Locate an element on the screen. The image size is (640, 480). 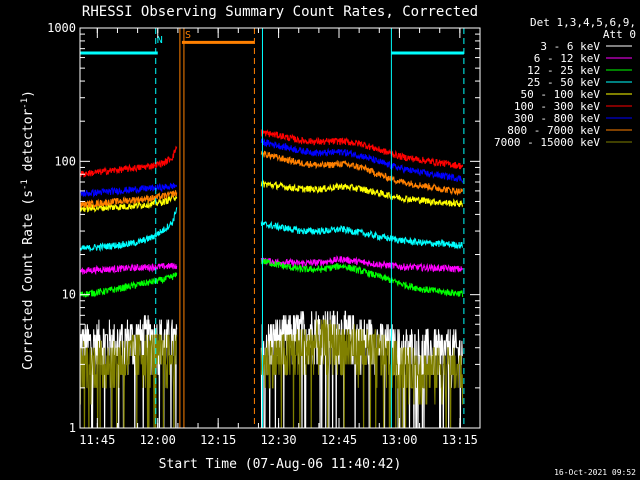
x-tick-label-6: 13:15 is located at coordinates (460, 440).